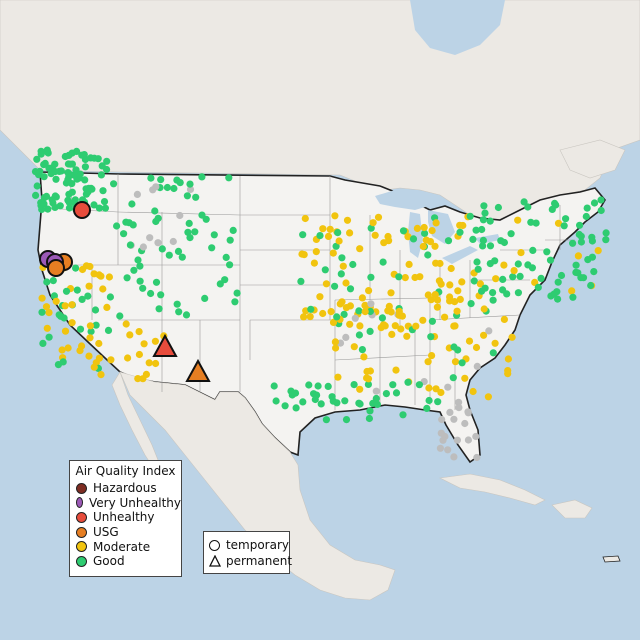 This screenshot has height=640, width=640. Describe the element at coordinates (124, 517) in the screenshot. I see `legend-label: Unhealthy` at that location.